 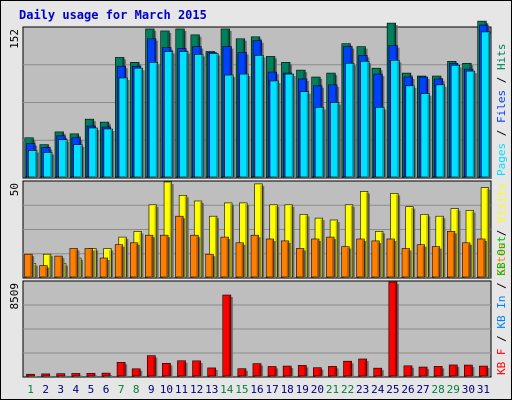 I want to click on bar-pages-day-28-edge, so click(x=443, y=131).